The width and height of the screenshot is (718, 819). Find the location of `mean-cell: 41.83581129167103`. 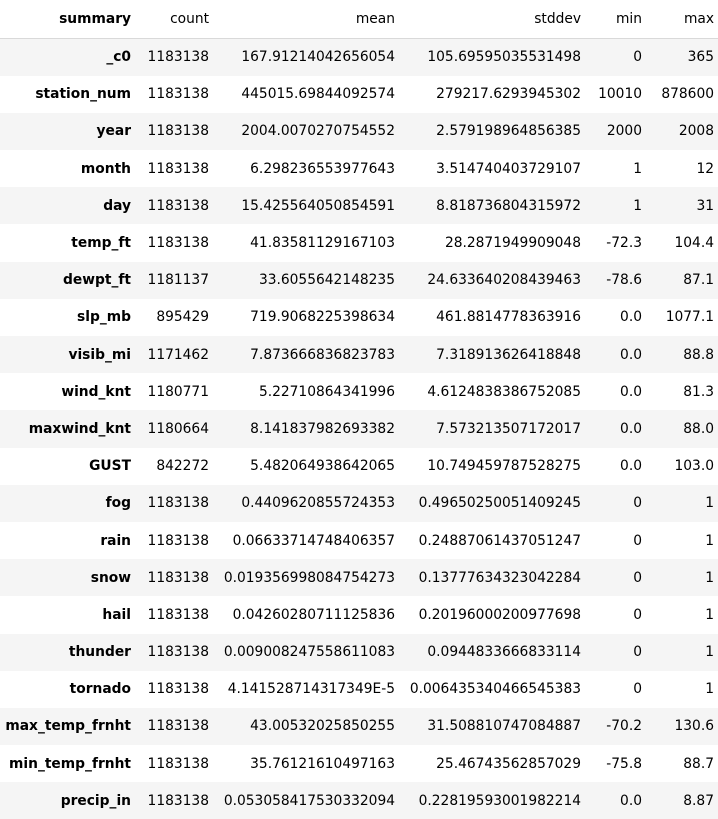

mean-cell: 41.83581129167103 is located at coordinates (322, 243).